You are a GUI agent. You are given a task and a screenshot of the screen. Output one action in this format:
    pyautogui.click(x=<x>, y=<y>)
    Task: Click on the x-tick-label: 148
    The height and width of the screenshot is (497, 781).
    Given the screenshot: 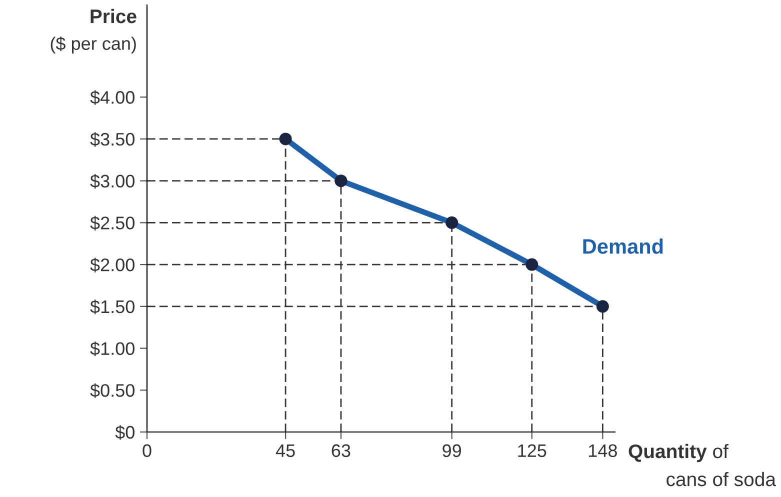 What is the action you would take?
    pyautogui.click(x=603, y=451)
    